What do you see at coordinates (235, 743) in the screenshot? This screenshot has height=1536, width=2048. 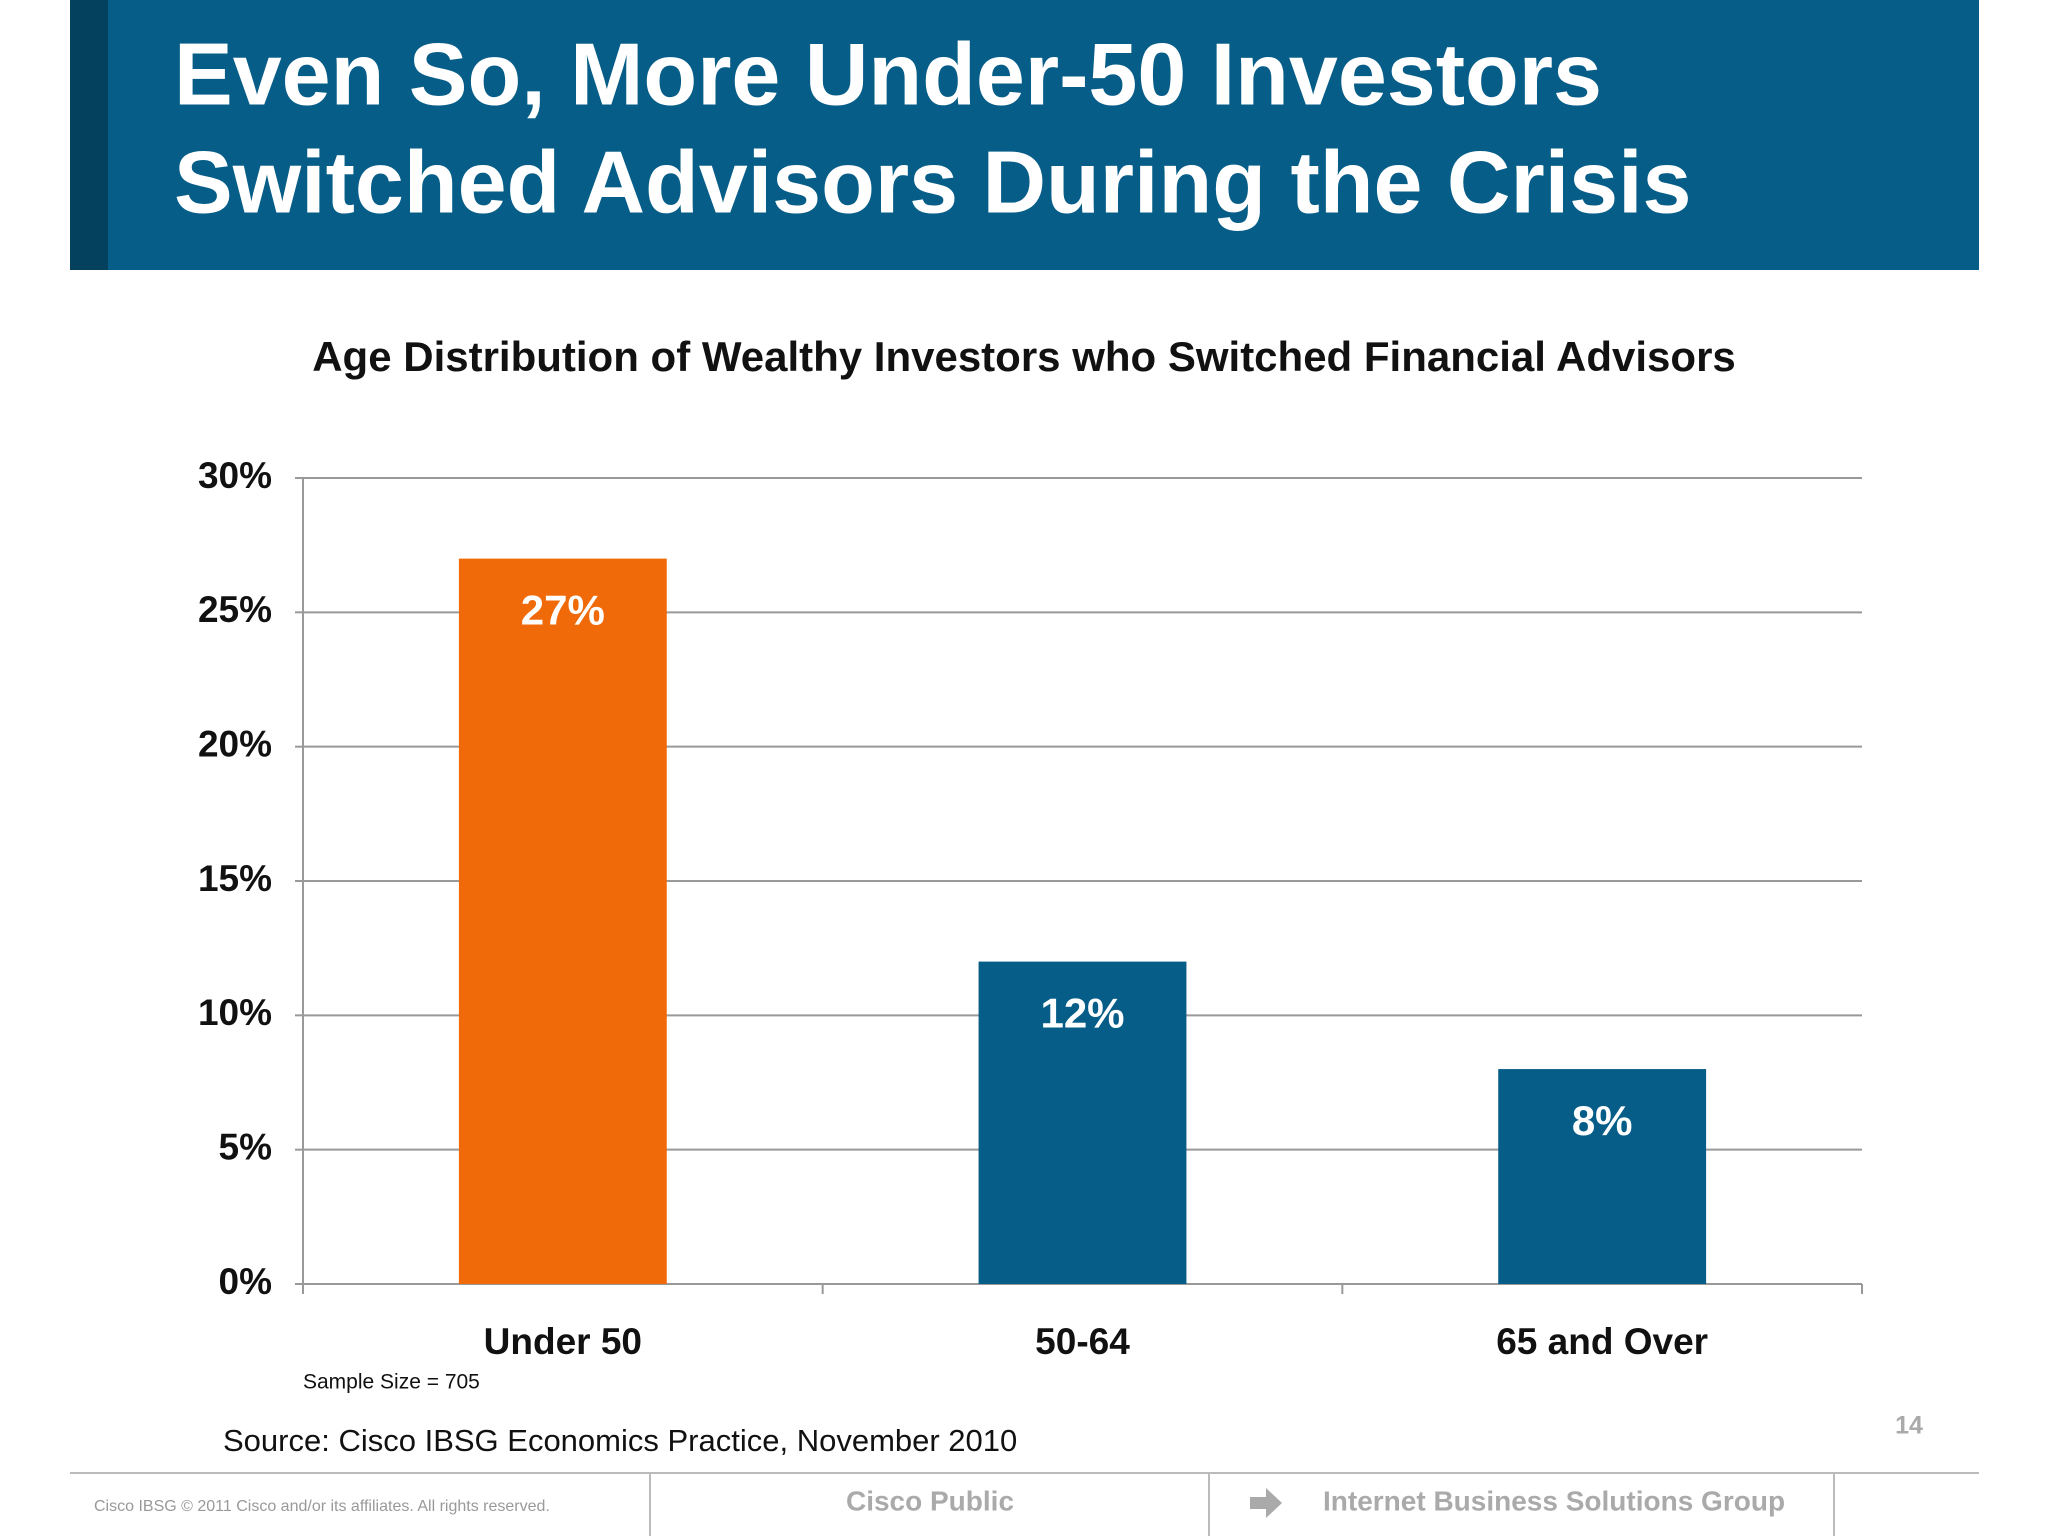 I see `y-tick-label: 20%` at bounding box center [235, 743].